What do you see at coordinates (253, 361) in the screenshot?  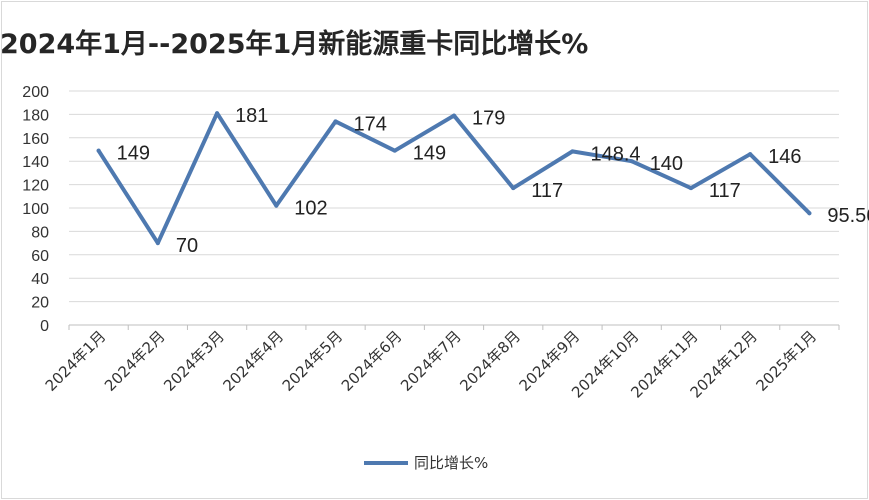 I see `x-tick-label: 2024年4月` at bounding box center [253, 361].